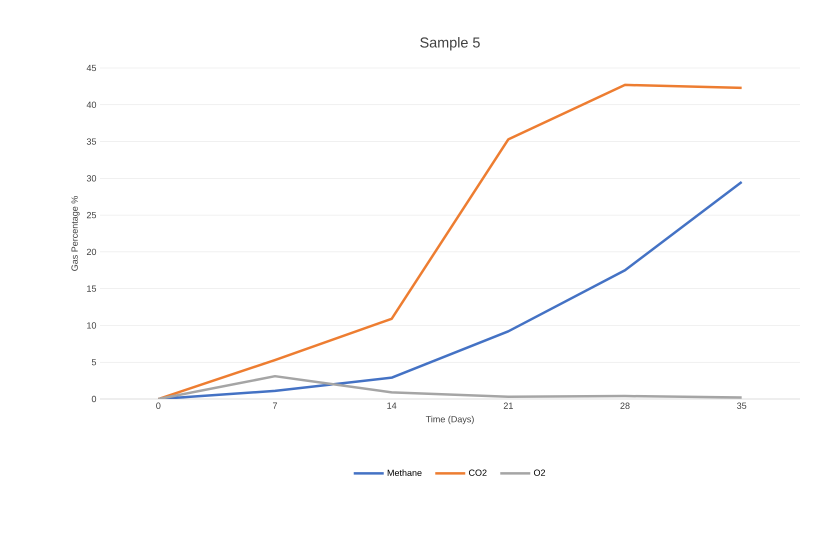 The height and width of the screenshot is (535, 821). I want to click on x-tick-label: 35, so click(741, 405).